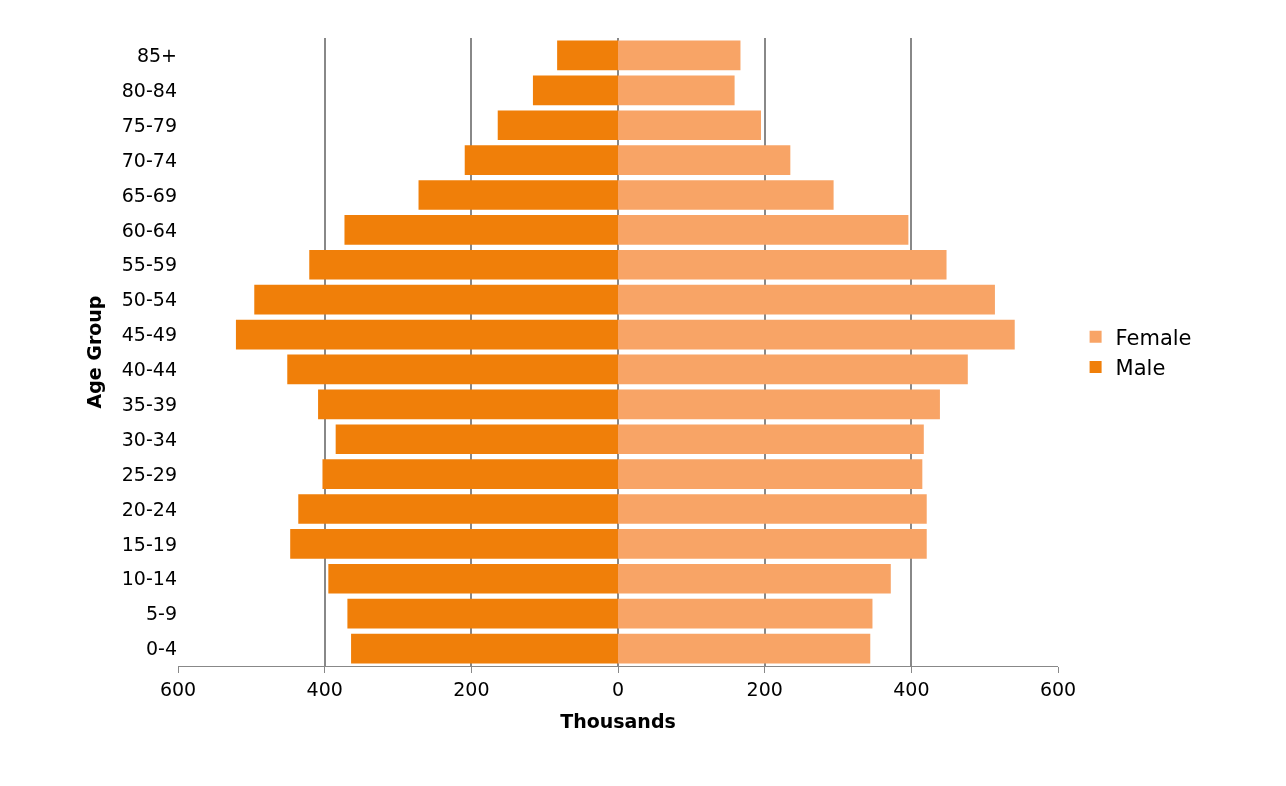 This screenshot has width=1286, height=786. I want to click on y-tick-label: 55-59, so click(149, 264).